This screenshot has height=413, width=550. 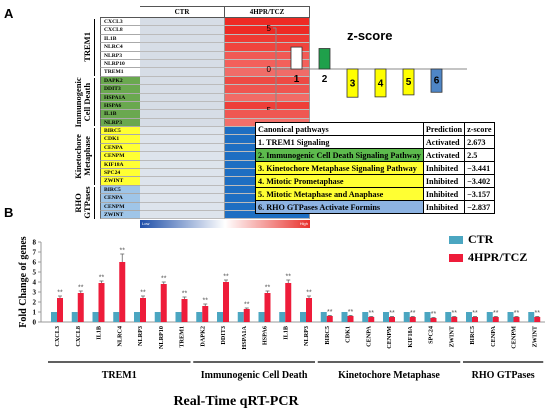 I want to click on heatmap-row: IL1B, so click(x=205, y=114).